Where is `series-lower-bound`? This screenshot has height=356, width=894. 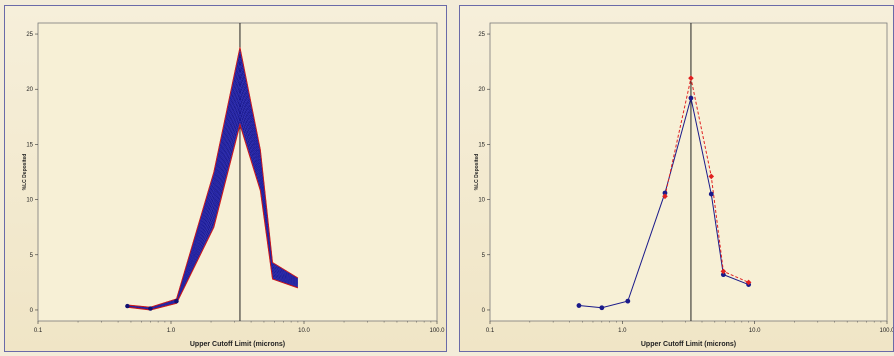
series-lower-bound is located at coordinates (213, 216).